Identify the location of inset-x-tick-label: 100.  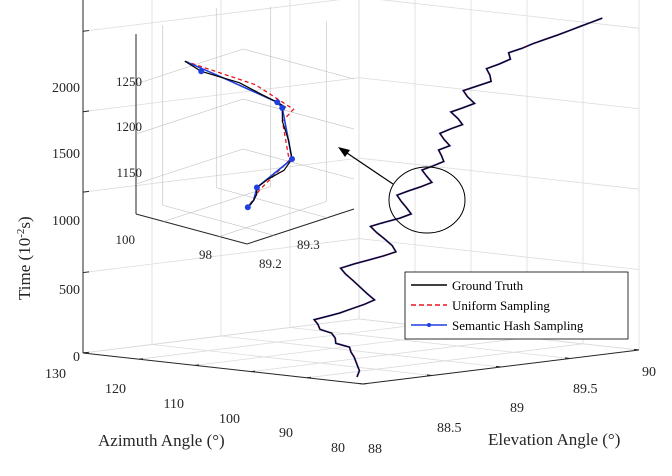
(126, 239).